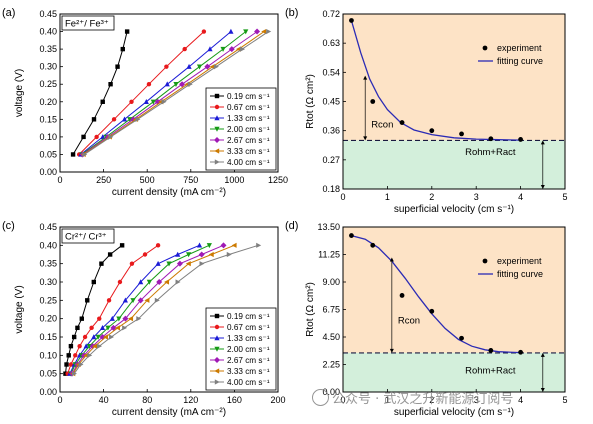 The image size is (593, 424). What do you see at coordinates (48, 374) in the screenshot?
I see `y-tick-label: 0.05` at bounding box center [48, 374].